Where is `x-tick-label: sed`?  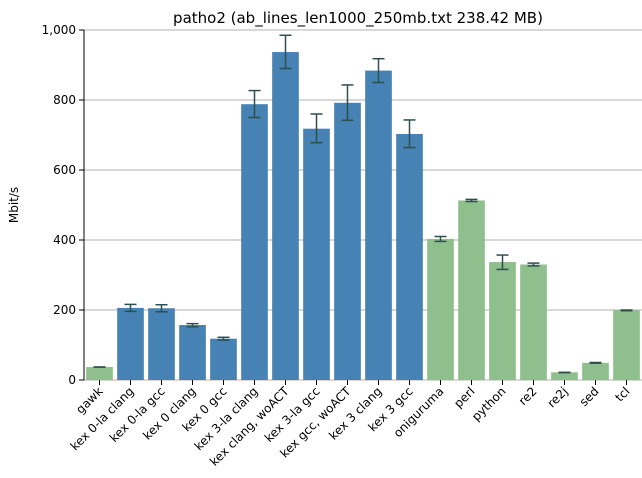
x-tick-label: sed is located at coordinates (589, 396).